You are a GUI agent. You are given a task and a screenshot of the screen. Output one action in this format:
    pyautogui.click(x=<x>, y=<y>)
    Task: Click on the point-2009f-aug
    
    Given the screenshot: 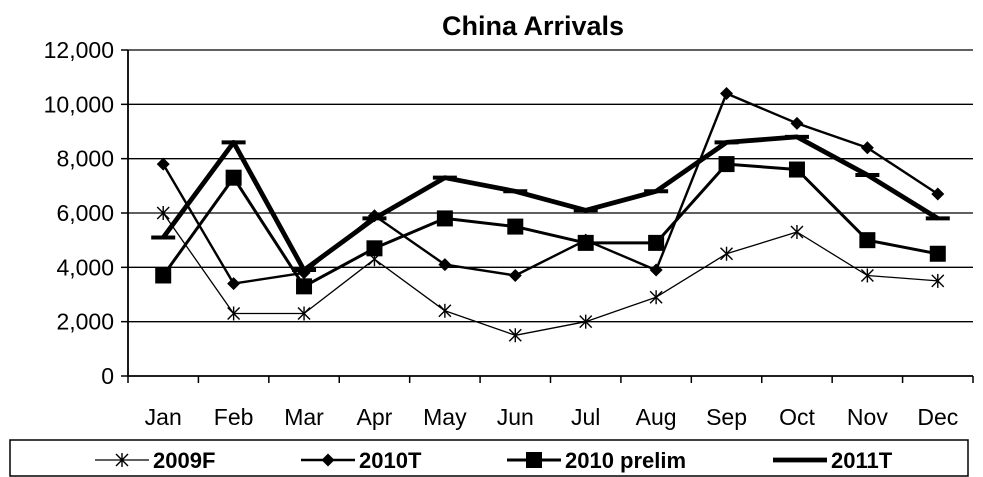 What is the action you would take?
    pyautogui.click(x=656, y=297)
    